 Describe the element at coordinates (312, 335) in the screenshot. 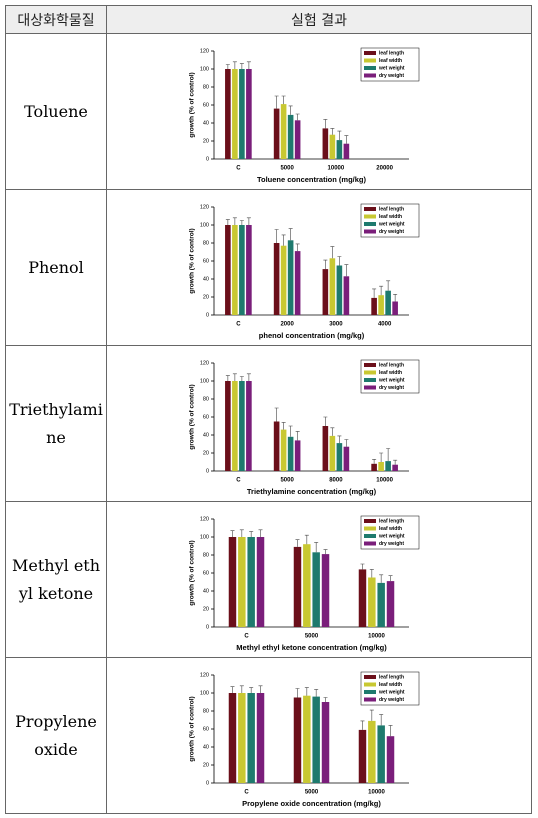

I see `x-axis-label: phenol concentration (mg/kg)` at that location.